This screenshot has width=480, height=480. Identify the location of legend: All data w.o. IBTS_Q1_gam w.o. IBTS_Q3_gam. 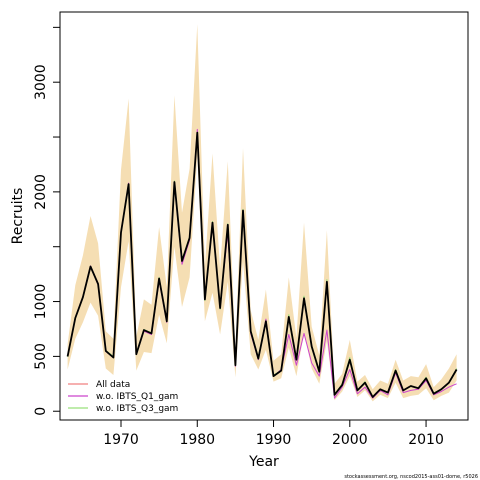
(123, 397).